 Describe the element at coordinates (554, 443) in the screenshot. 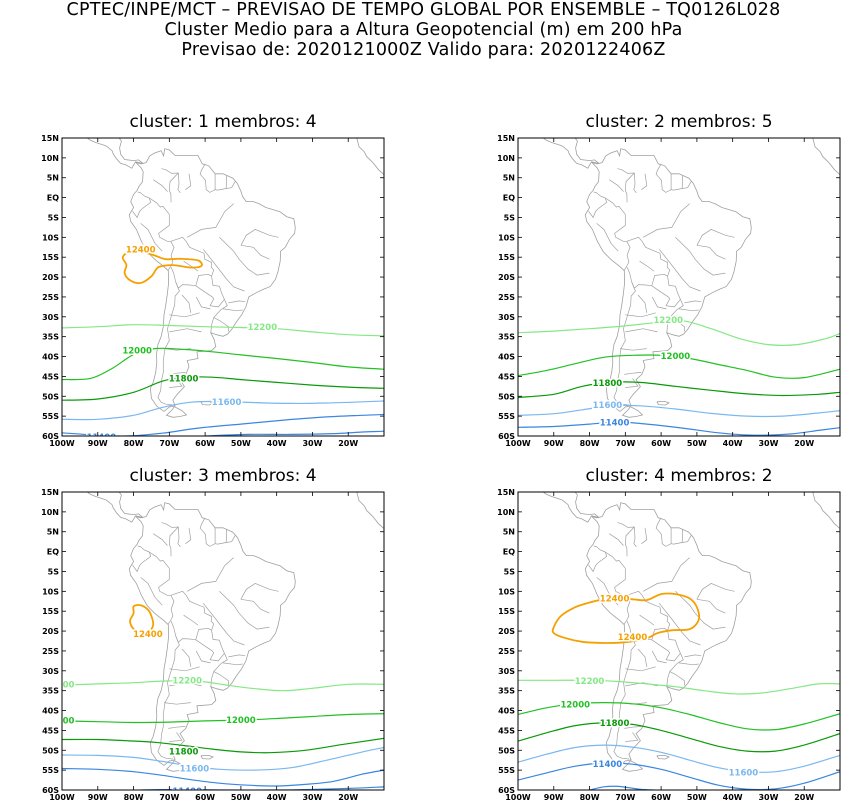

I see `lon-tick-label: 90W` at that location.